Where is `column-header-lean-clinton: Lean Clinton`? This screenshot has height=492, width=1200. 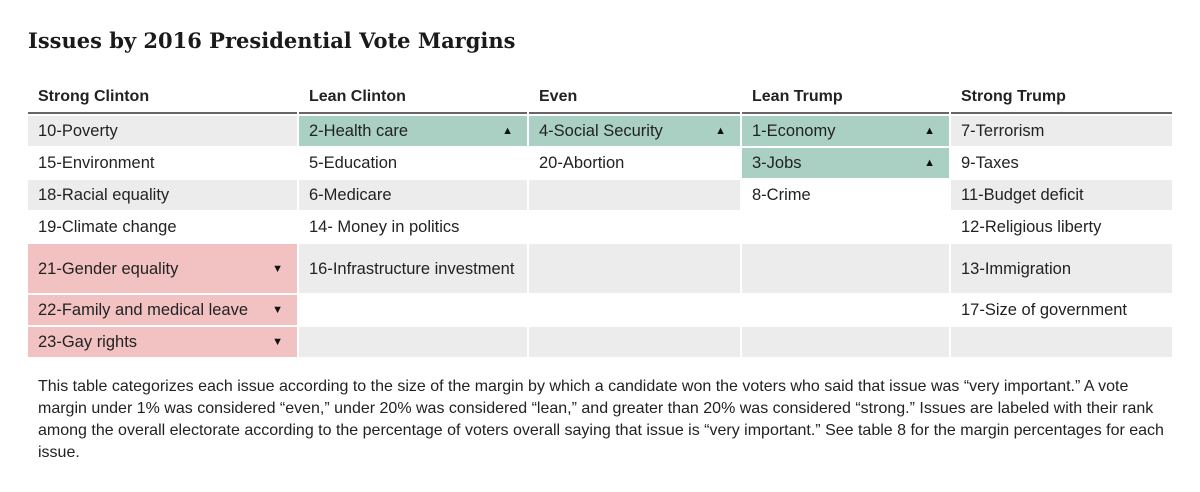 column-header-lean-clinton: Lean Clinton is located at coordinates (413, 97).